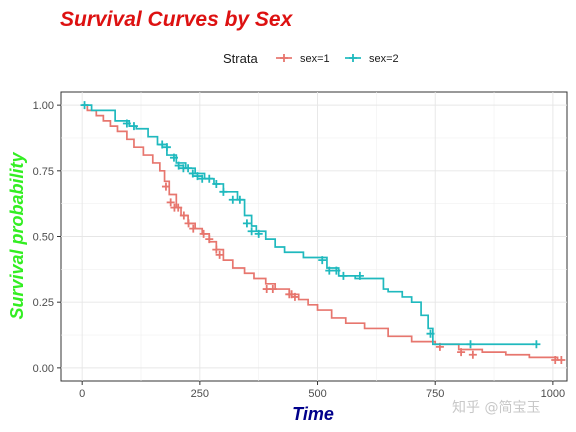  I want to click on y-tick-label: 0.00, so click(43, 369).